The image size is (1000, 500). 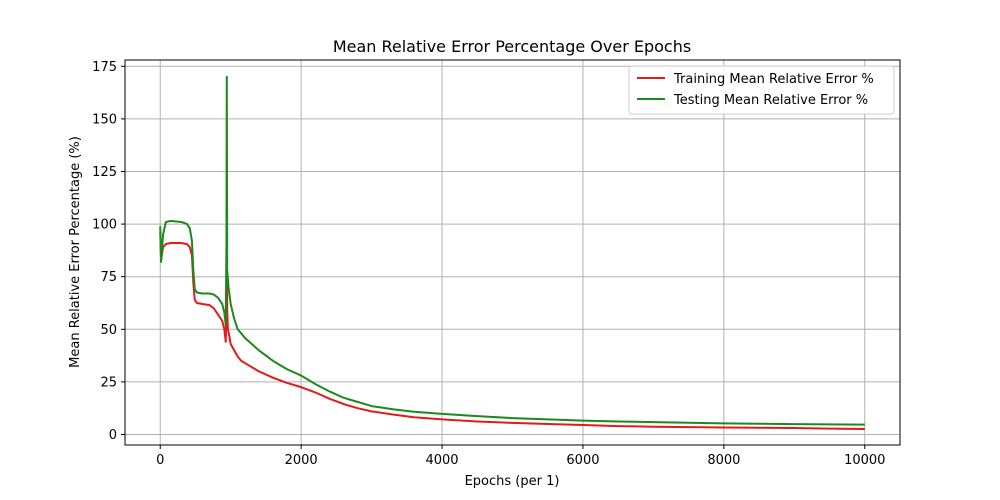 What do you see at coordinates (301, 460) in the screenshot?
I see `x-tick-label: 2000` at bounding box center [301, 460].